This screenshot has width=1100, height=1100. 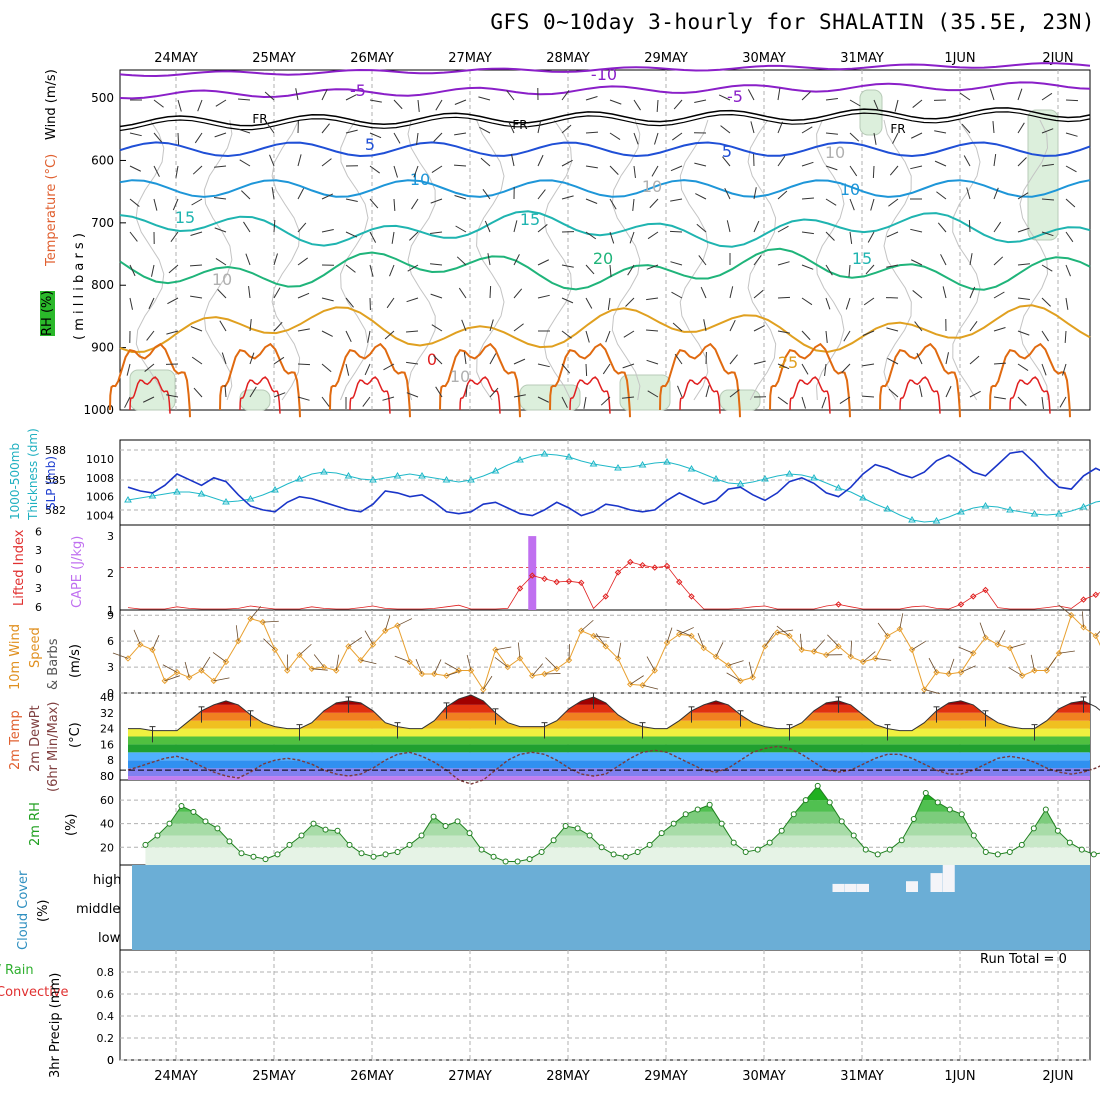 I want to click on wind10-label-3: & Barbs, so click(x=53, y=664).